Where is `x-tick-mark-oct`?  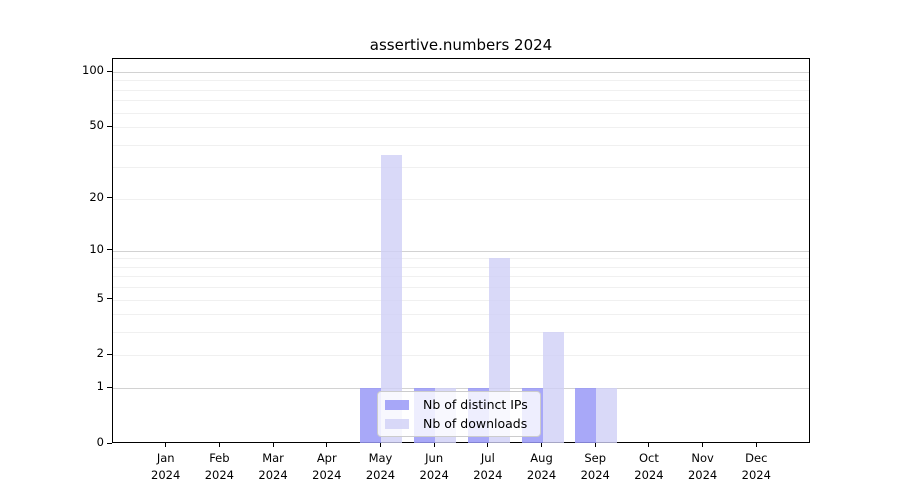 x-tick-mark-oct is located at coordinates (649, 445).